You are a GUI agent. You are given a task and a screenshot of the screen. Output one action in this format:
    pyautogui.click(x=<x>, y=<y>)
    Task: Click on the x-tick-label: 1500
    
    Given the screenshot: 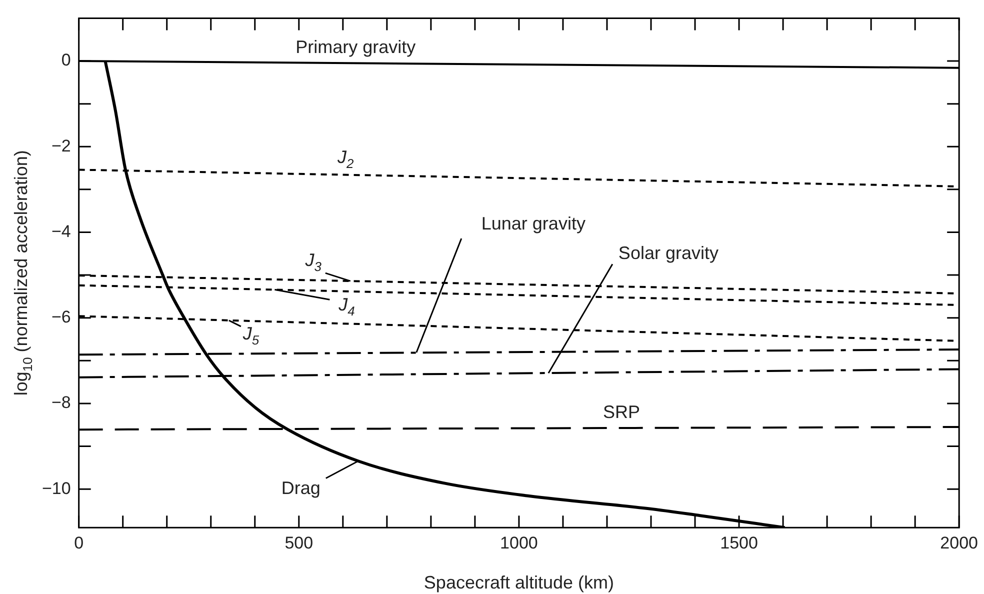 What is the action you would take?
    pyautogui.click(x=739, y=542)
    